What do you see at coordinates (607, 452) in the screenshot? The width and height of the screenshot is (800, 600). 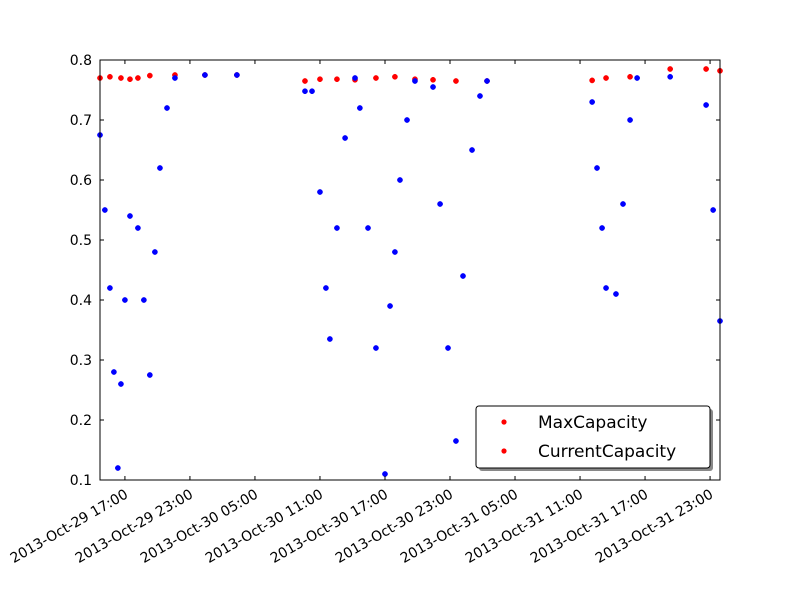 I see `legend-label: CurrentCapacity` at bounding box center [607, 452].